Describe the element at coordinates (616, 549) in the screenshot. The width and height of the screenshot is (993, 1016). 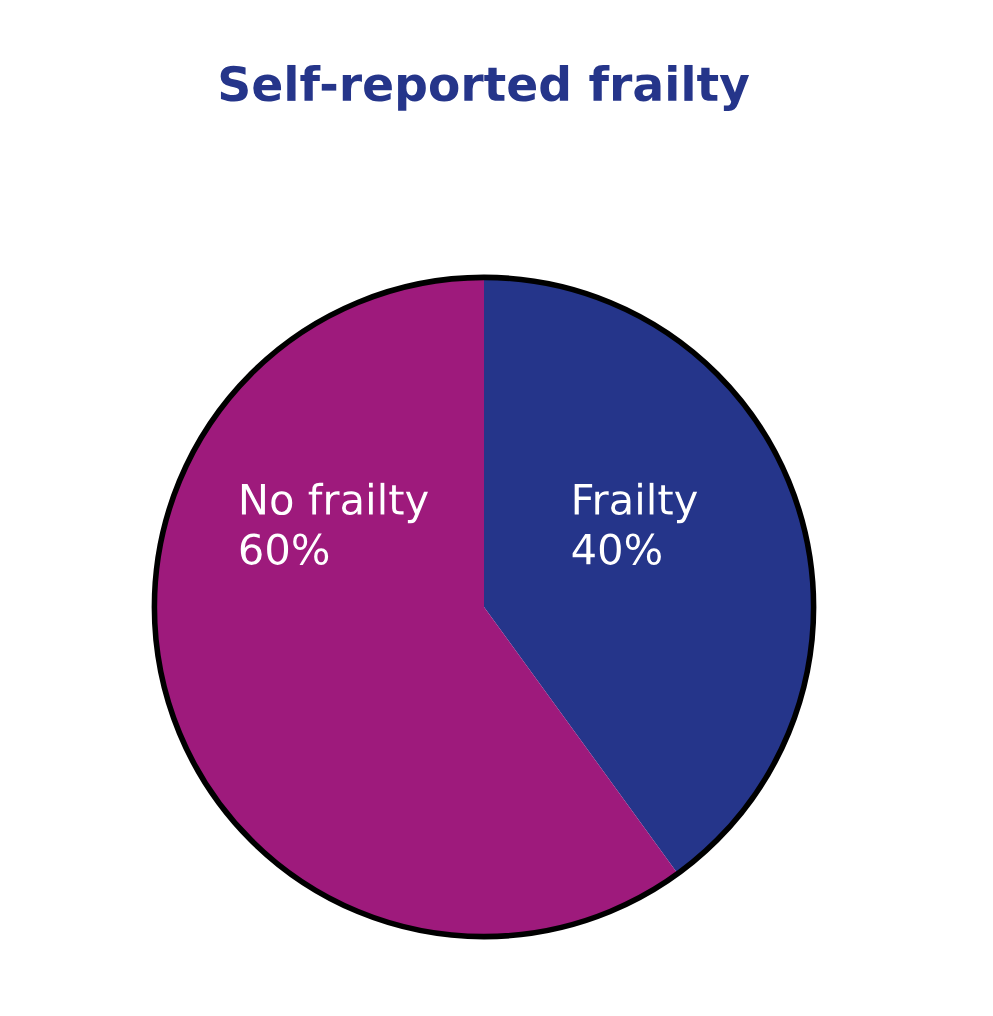
I see `data-label: 40%` at that location.